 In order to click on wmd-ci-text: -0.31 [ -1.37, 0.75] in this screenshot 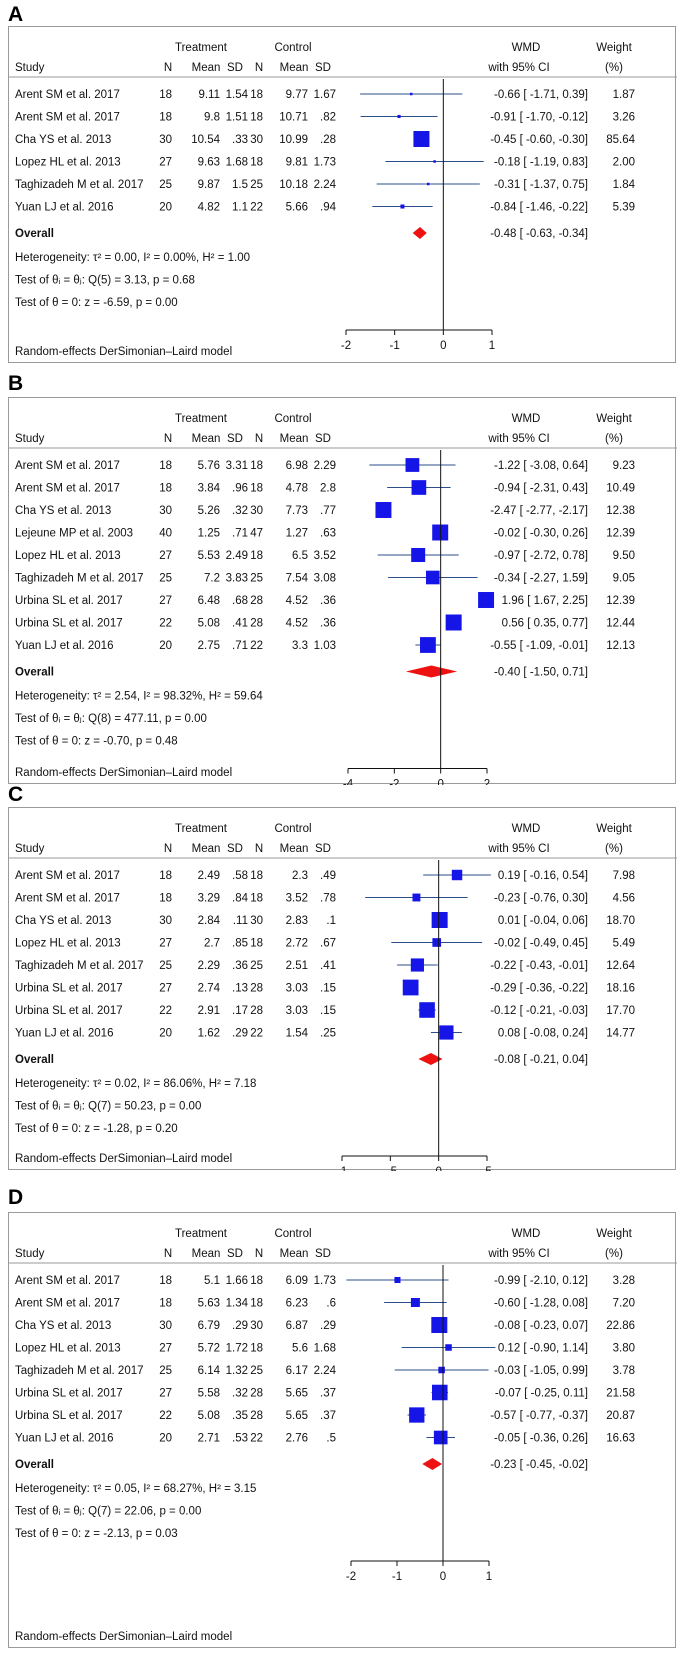, I will do `click(541, 185)`.